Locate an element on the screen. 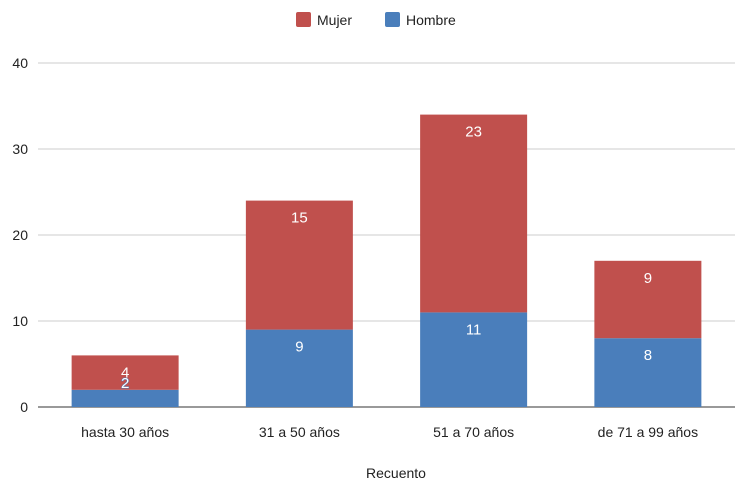  y-tick-label: 40 is located at coordinates (20, 63).